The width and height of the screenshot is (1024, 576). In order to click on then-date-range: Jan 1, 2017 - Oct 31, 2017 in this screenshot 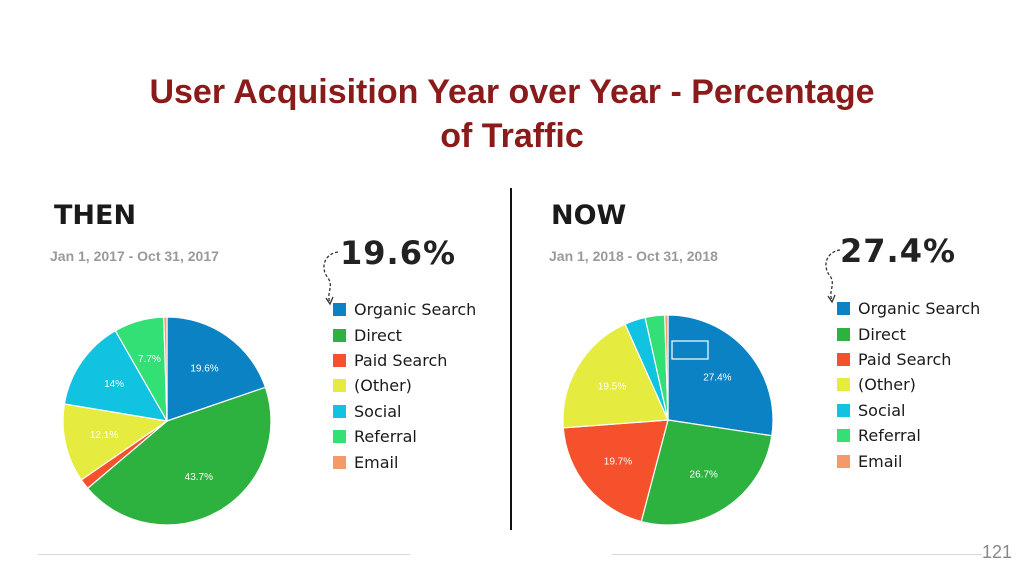, I will do `click(134, 256)`.